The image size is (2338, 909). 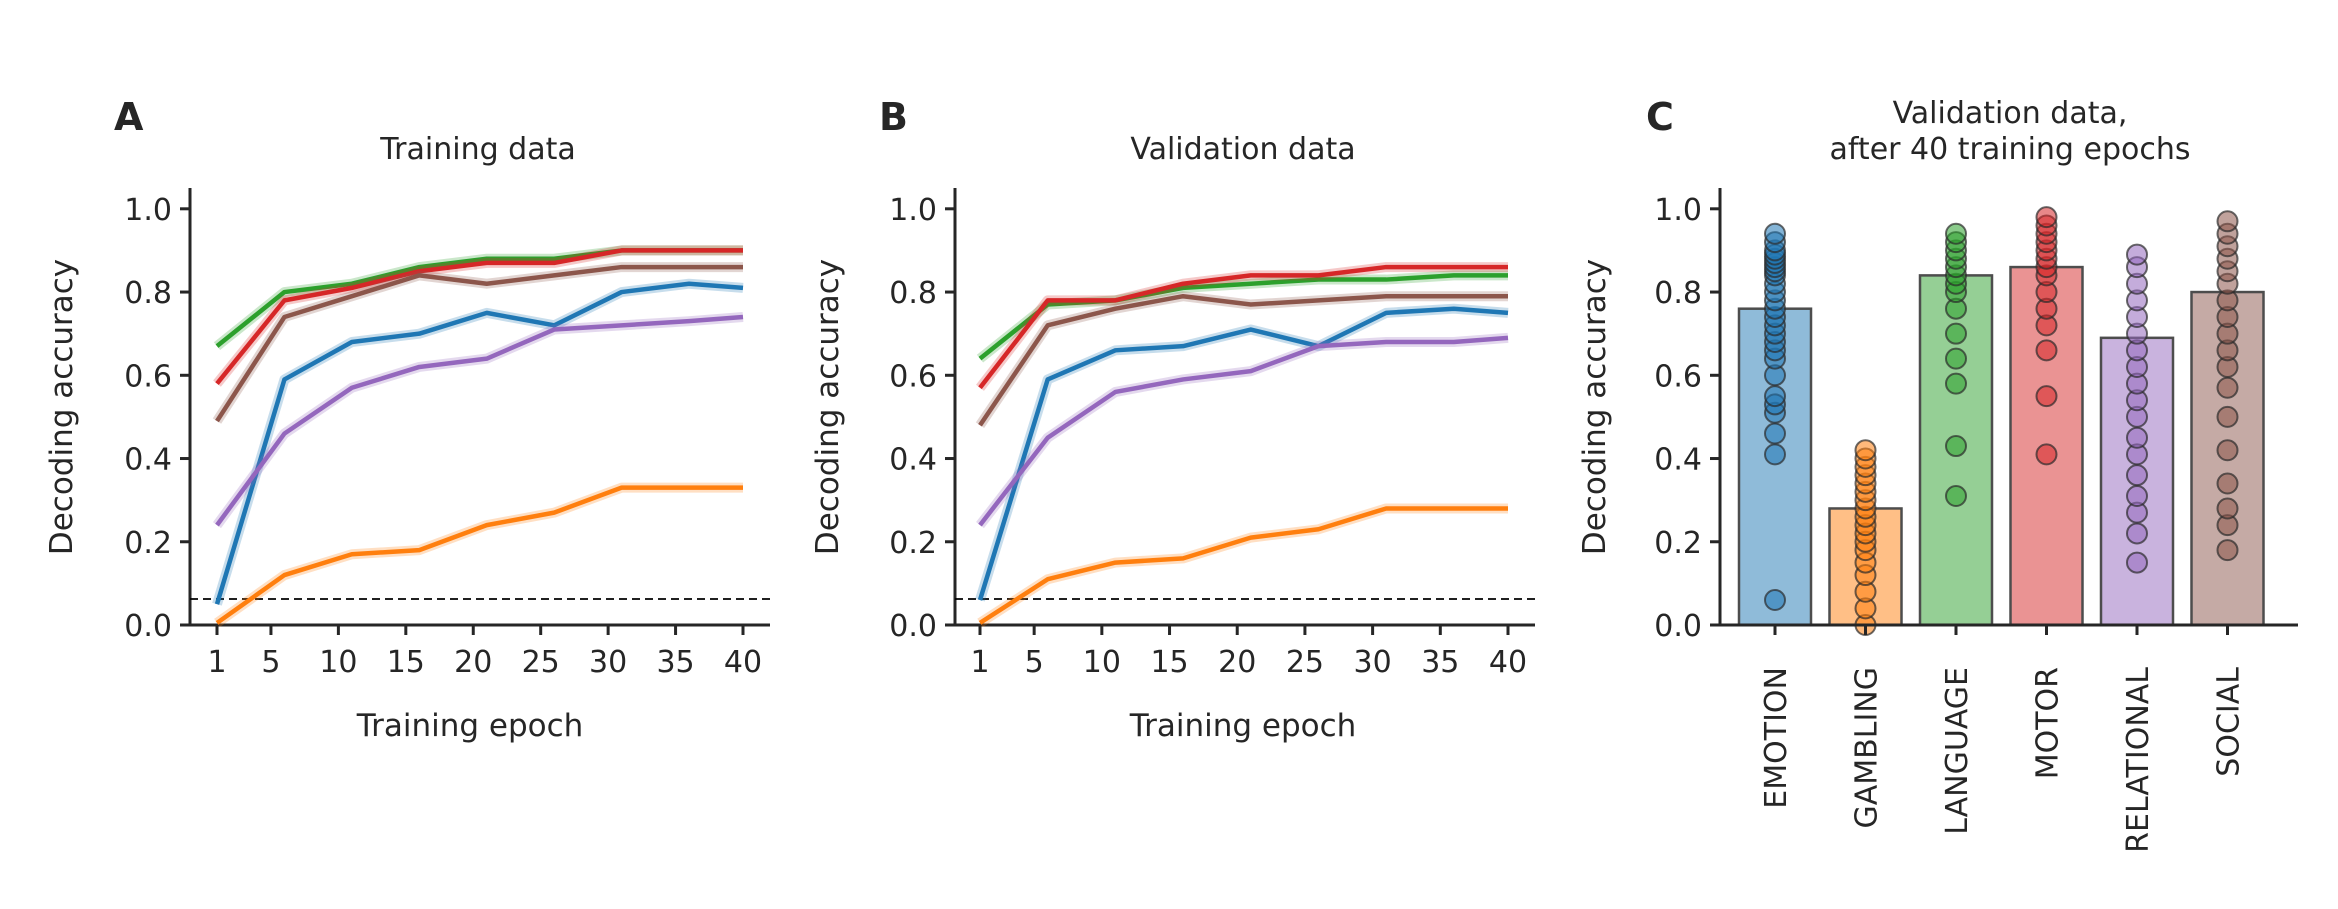 What do you see at coordinates (2048, 723) in the screenshot?
I see `panel-c-x-tick-label: MOTOR` at bounding box center [2048, 723].